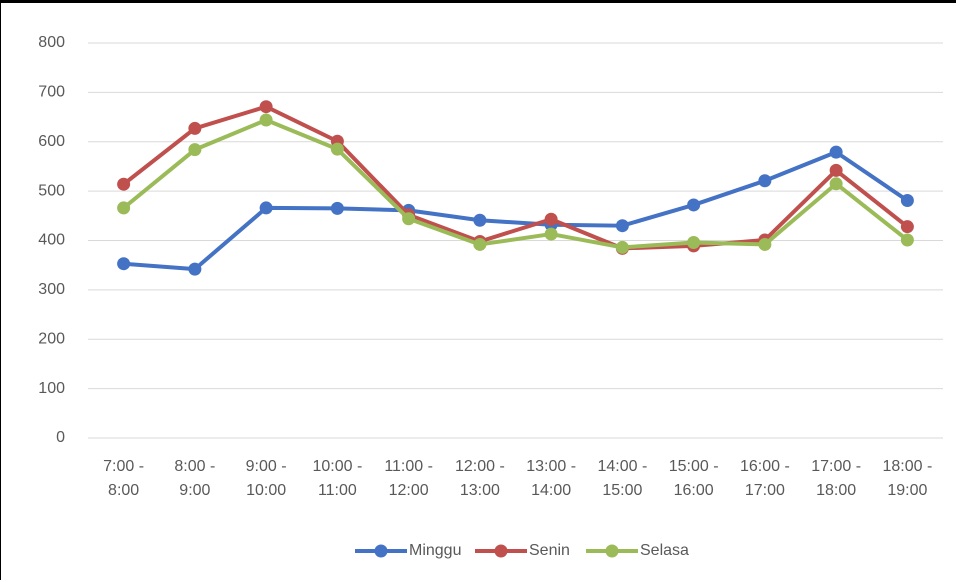  Describe the element at coordinates (51, 42) in the screenshot. I see `y-tick-label: 800` at that location.